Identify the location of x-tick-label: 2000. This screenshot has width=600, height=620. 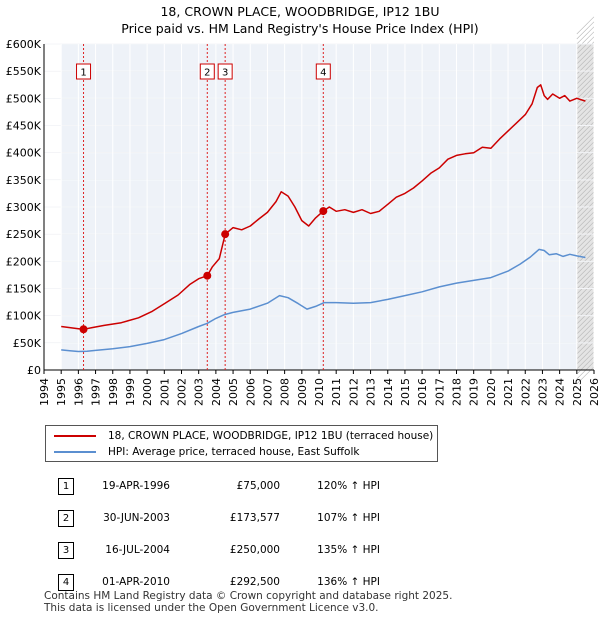
(147, 392).